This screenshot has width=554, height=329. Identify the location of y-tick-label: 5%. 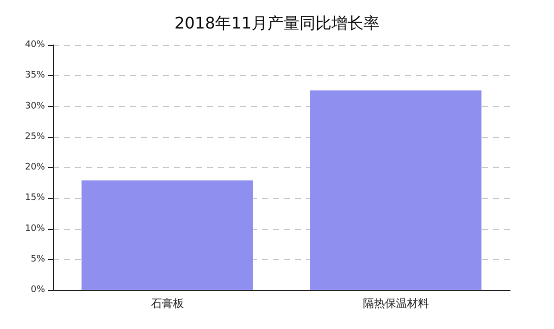
(38, 259).